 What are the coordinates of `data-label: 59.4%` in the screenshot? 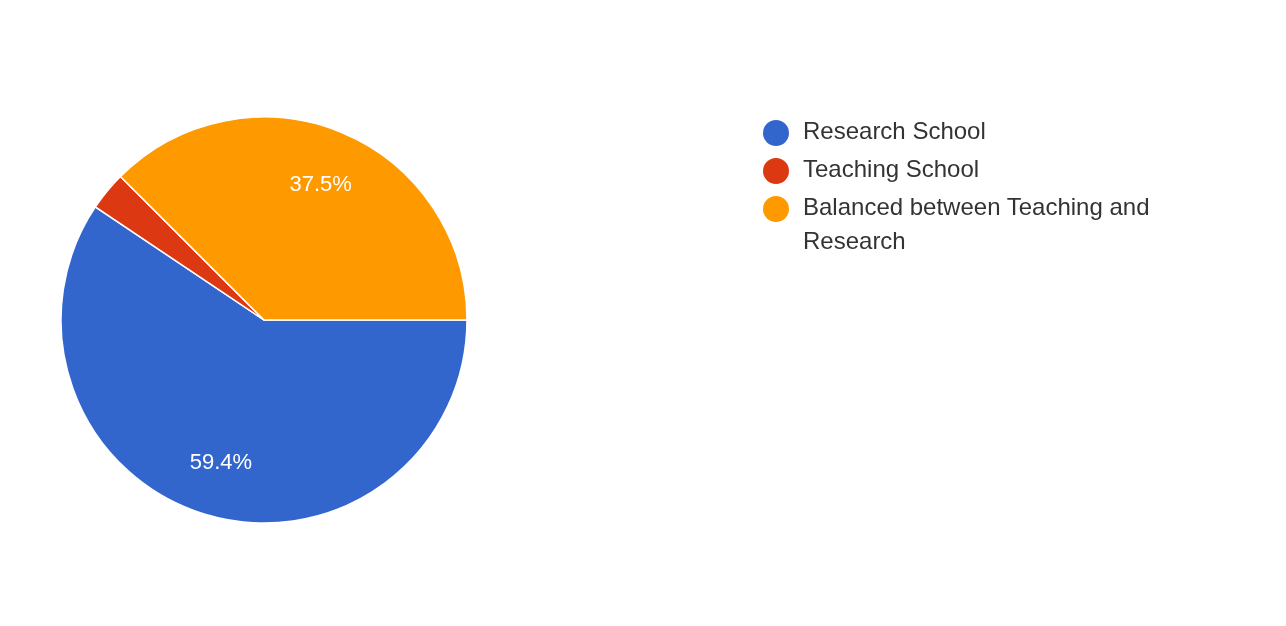 It's located at (221, 462).